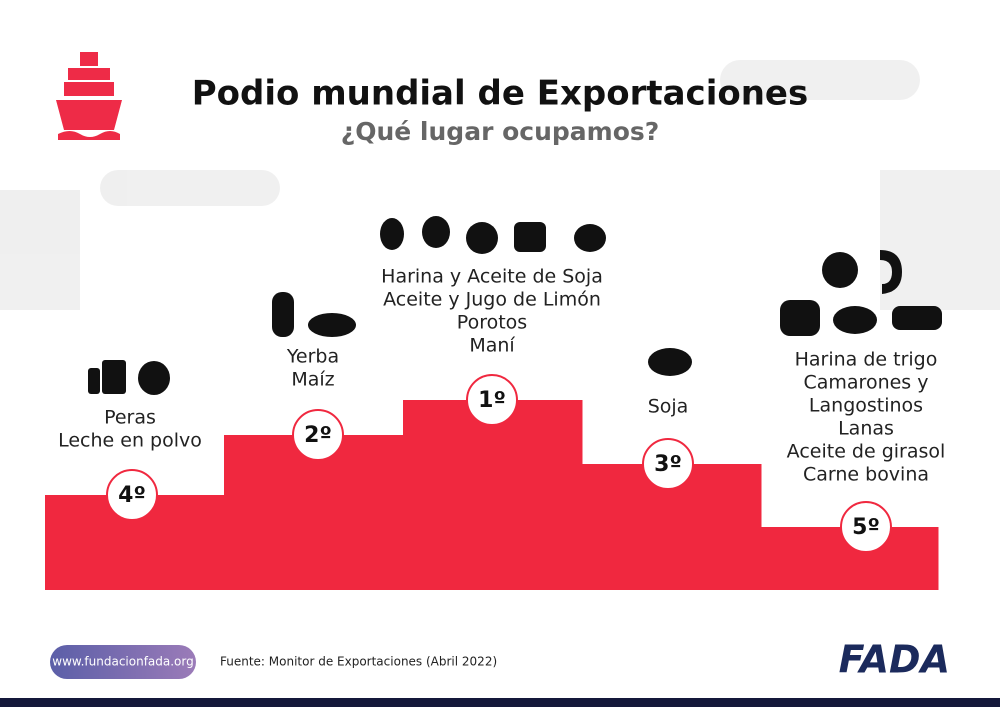 The height and width of the screenshot is (711, 1000). I want to click on product-label: Aceite y Jugo de Limón, so click(492, 300).